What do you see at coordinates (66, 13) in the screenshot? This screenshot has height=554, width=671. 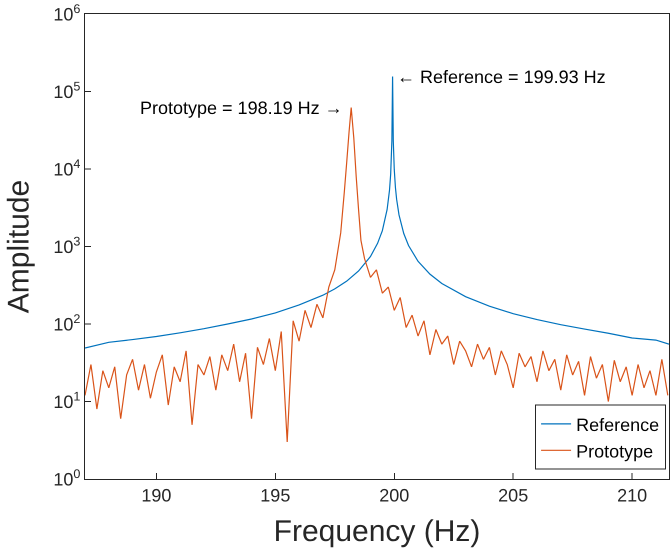 I see `y-tick-label: 10$^{6}$` at bounding box center [66, 13].